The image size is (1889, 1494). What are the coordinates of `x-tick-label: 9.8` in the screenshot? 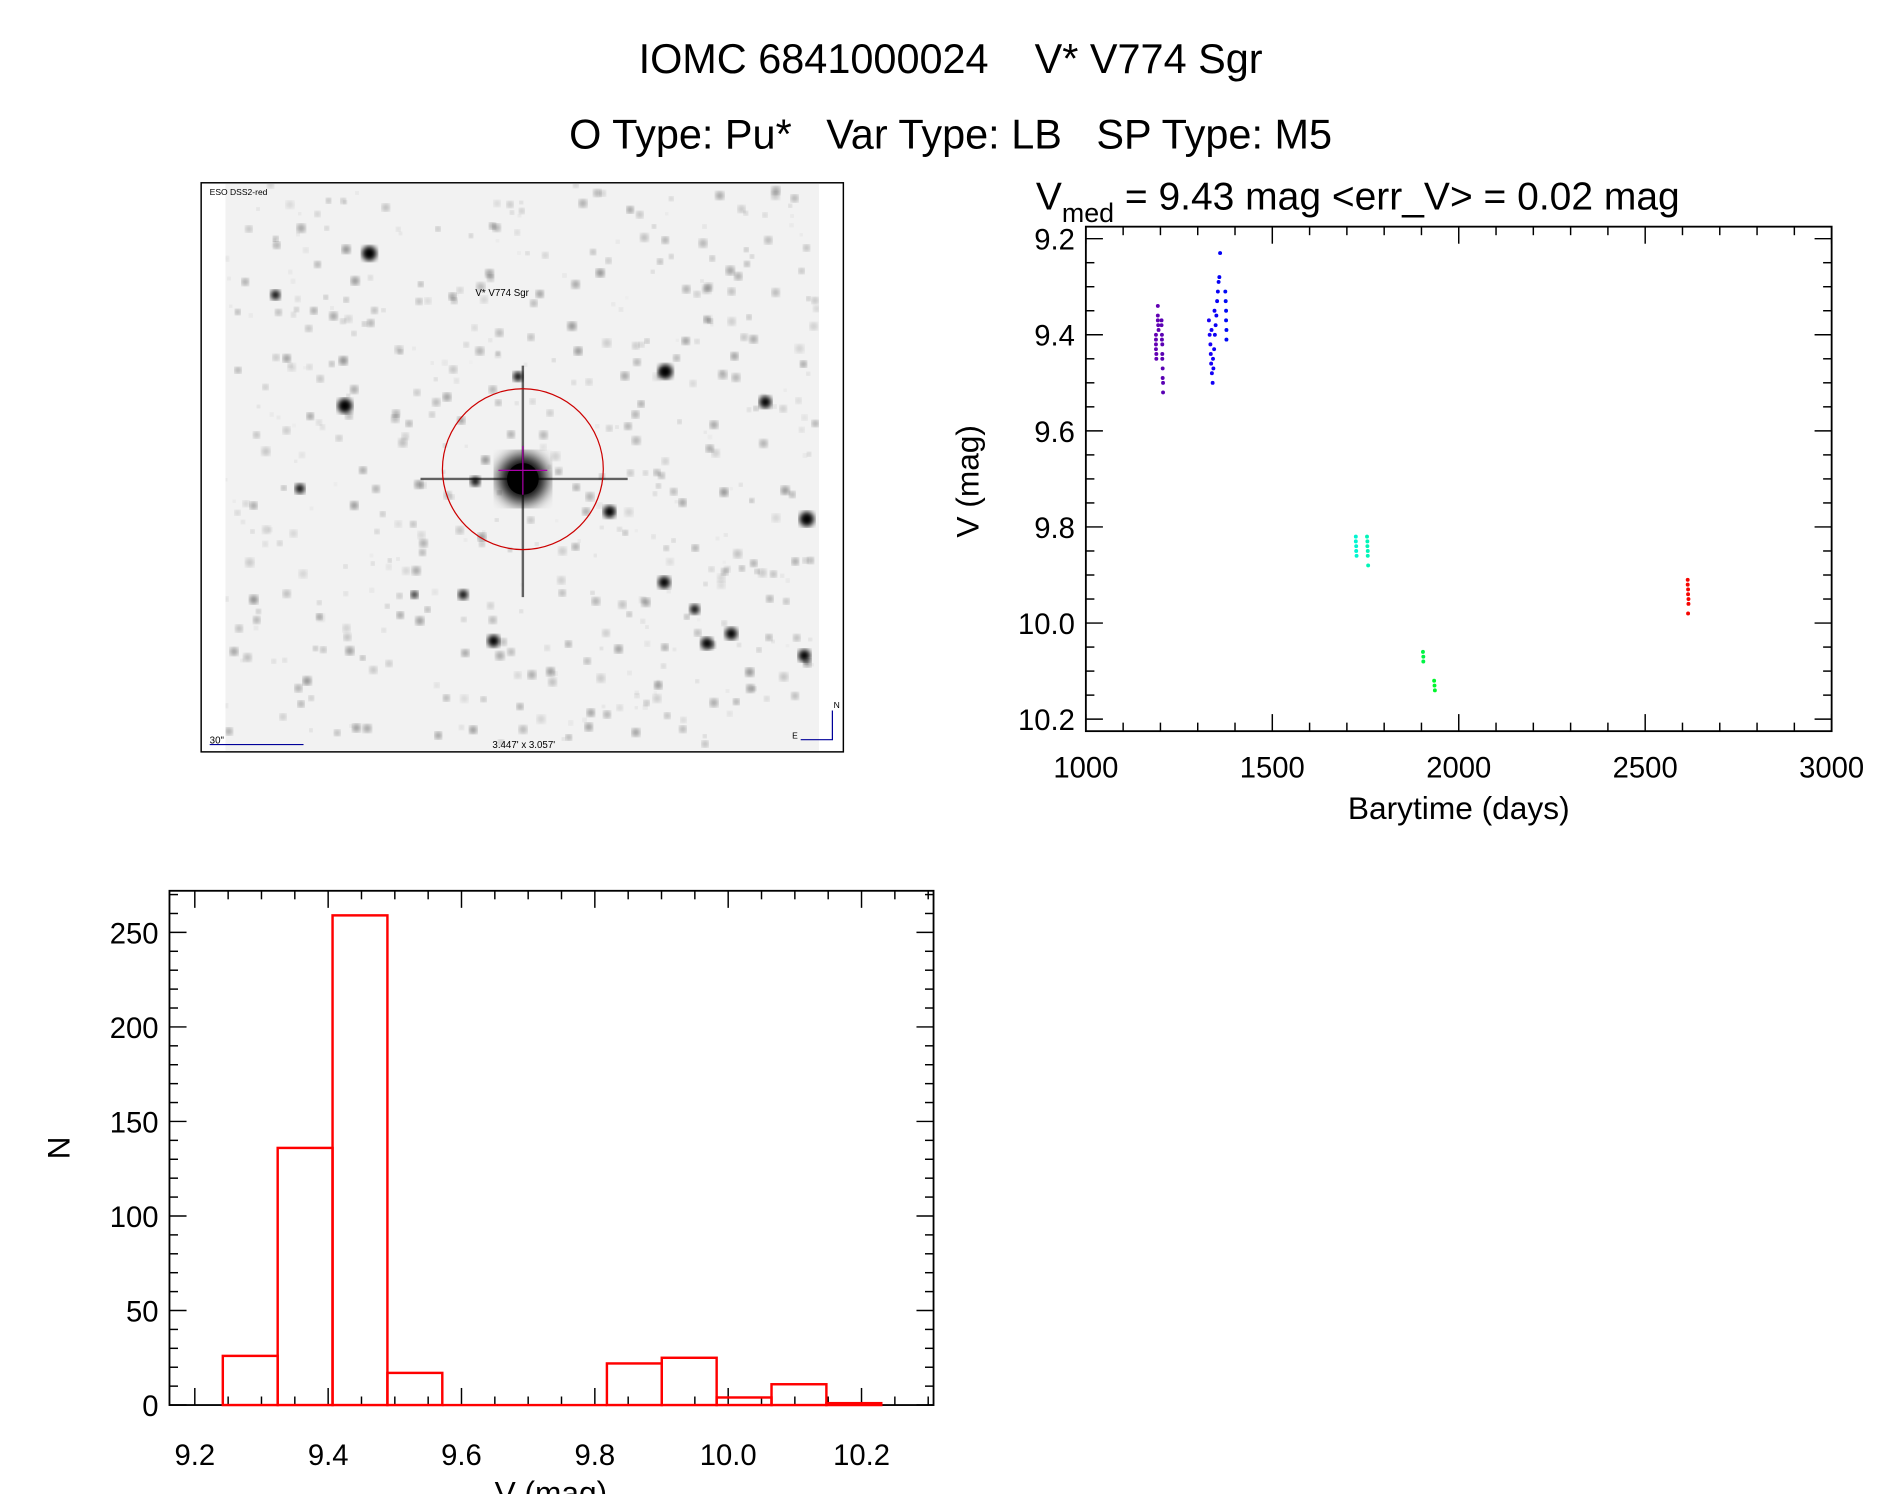 It's located at (595, 1456).